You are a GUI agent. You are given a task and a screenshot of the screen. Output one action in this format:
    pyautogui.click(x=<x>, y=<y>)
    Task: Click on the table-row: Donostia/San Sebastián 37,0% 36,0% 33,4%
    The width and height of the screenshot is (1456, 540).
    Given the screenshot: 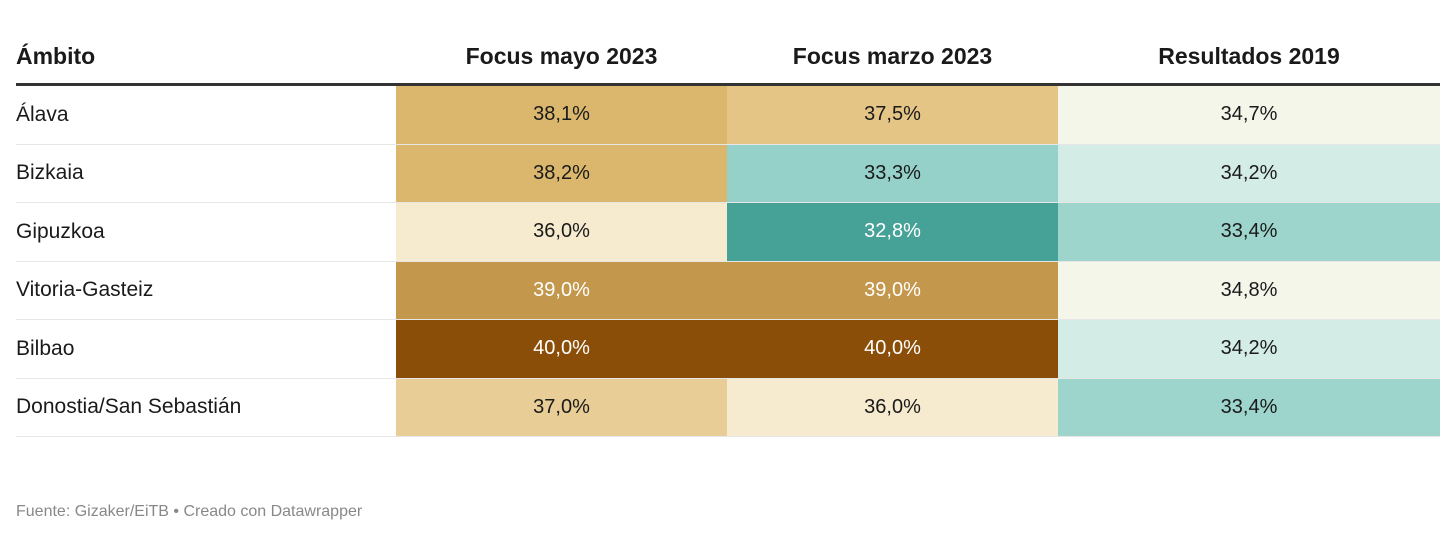 What is the action you would take?
    pyautogui.click(x=728, y=407)
    